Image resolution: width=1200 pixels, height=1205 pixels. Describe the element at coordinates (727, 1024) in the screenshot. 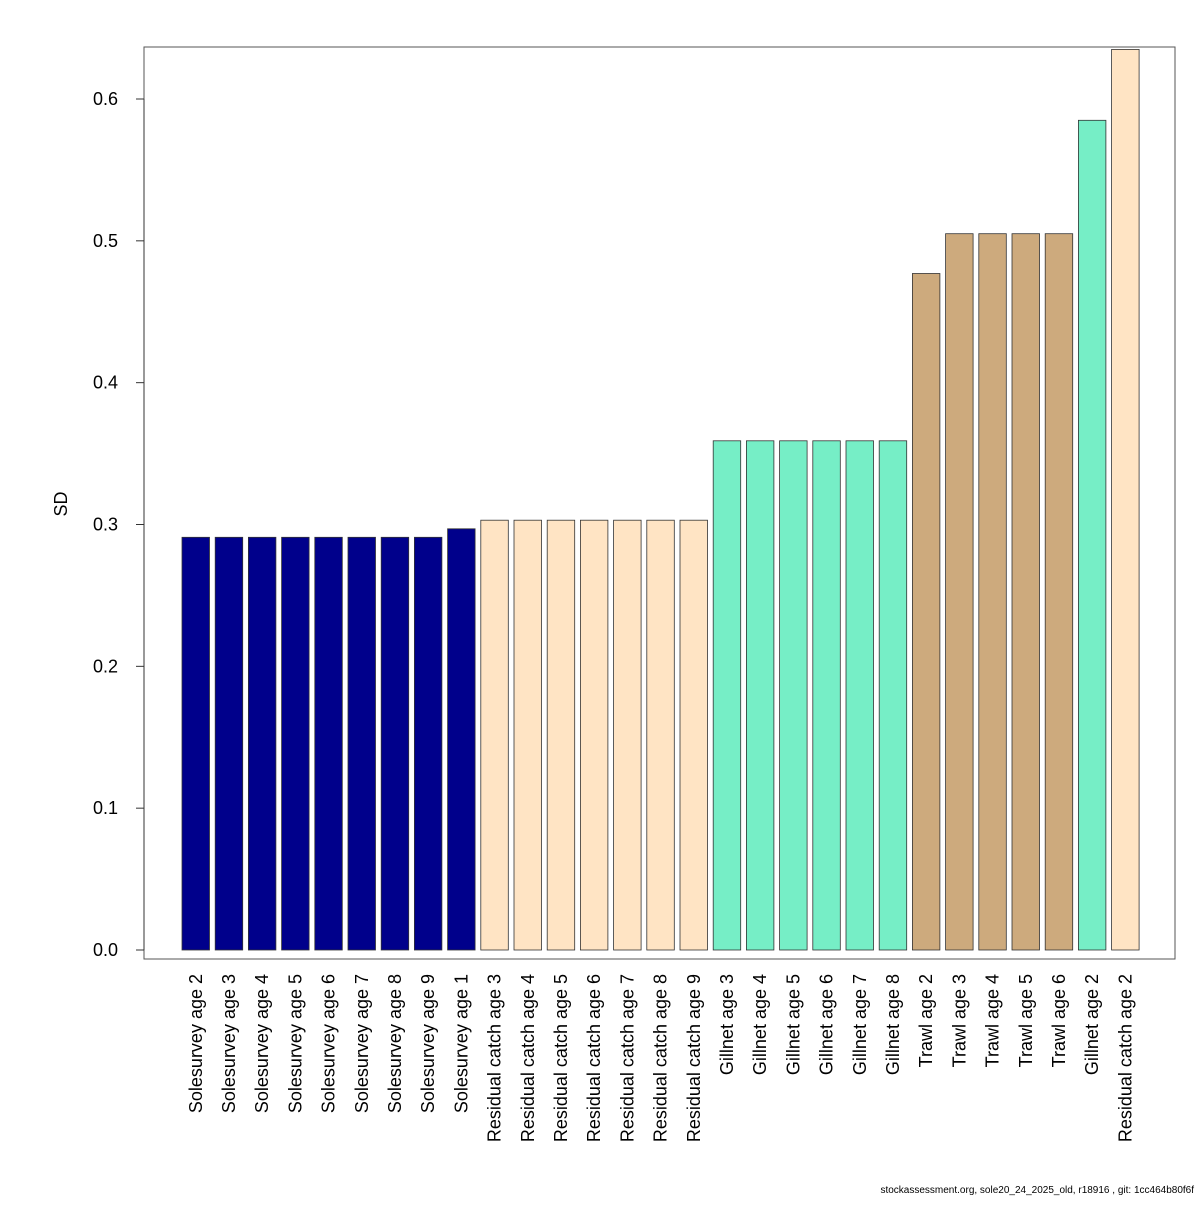

I see `x-tick-label: Gillnet age 3` at that location.